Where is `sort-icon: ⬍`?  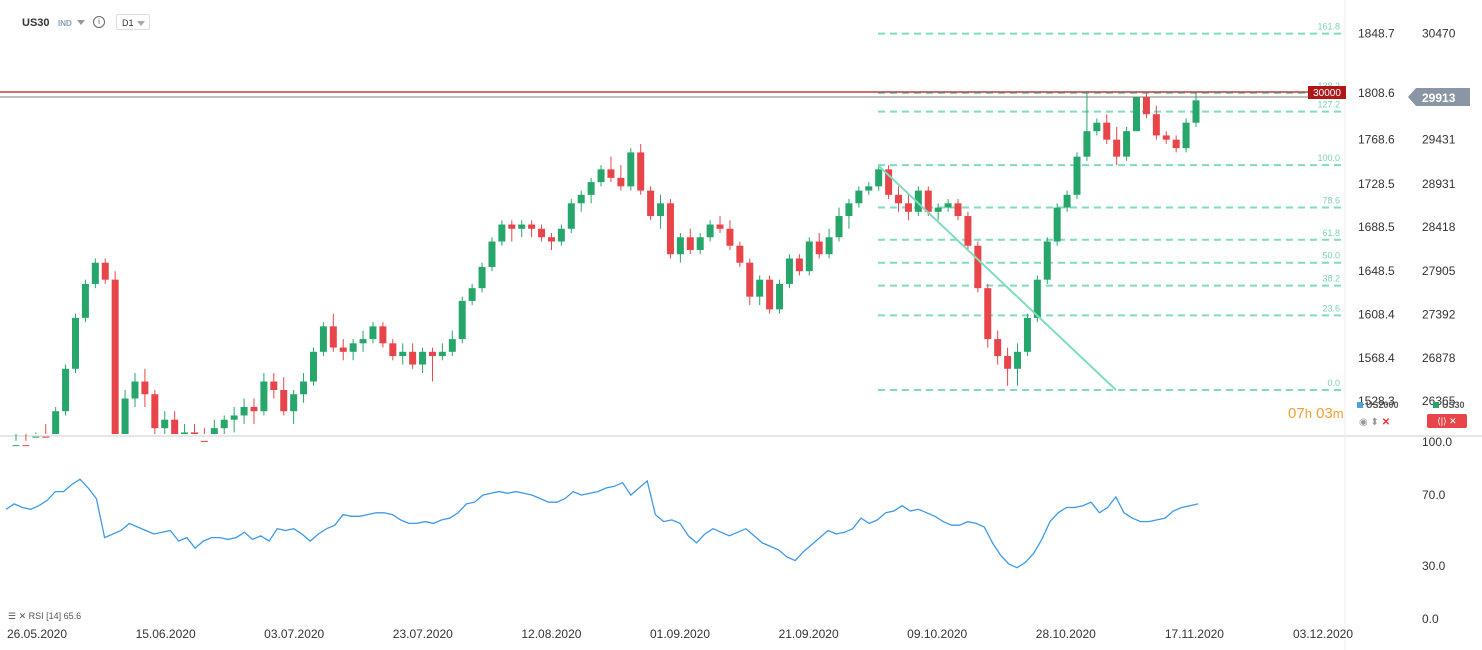
sort-icon: ⬍ is located at coordinates (1374, 422).